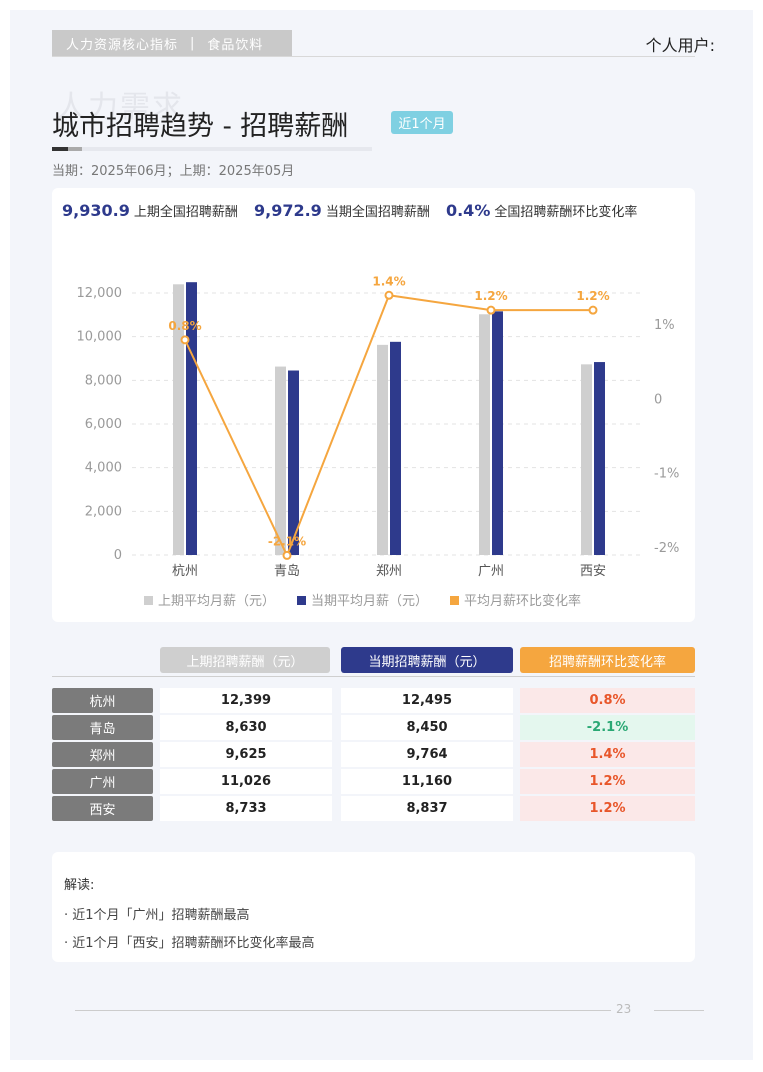  What do you see at coordinates (389, 571) in the screenshot?
I see `x-tick-label: 郑州` at bounding box center [389, 571].